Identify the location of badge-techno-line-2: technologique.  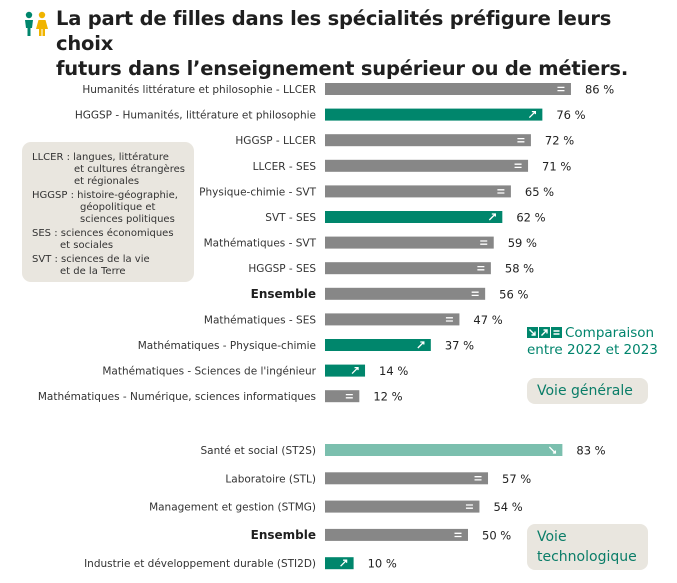
(587, 557).